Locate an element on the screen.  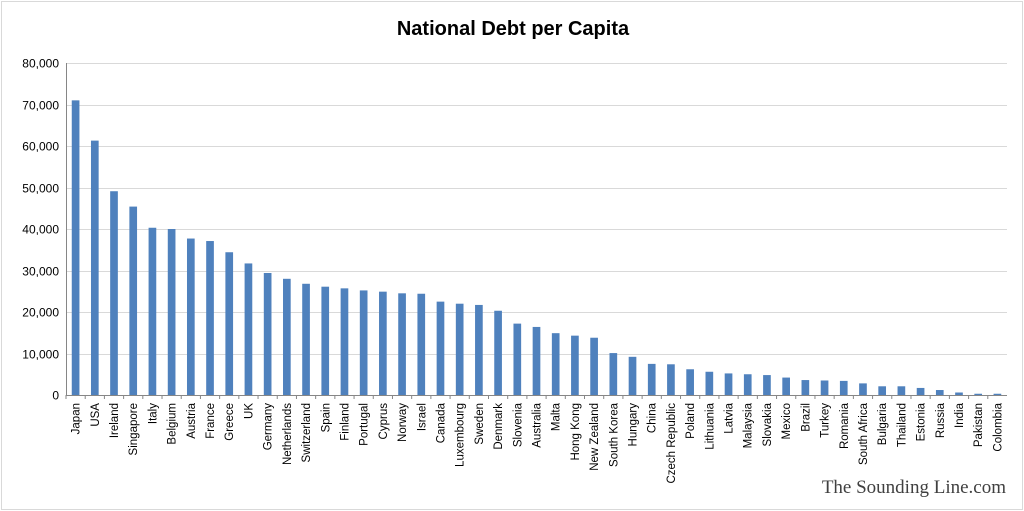
x-tick-label: New Zealand is located at coordinates (595, 437).